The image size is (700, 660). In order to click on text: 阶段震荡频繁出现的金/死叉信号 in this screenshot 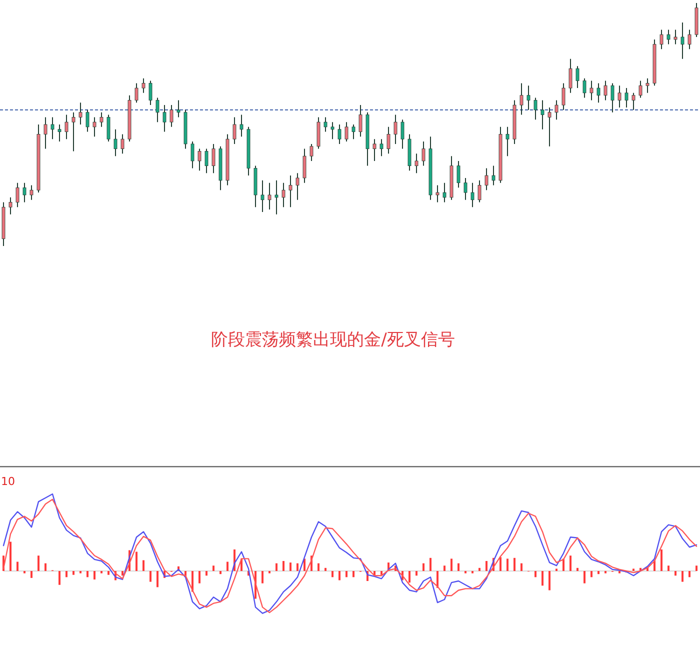, I will do `click(333, 340)`.